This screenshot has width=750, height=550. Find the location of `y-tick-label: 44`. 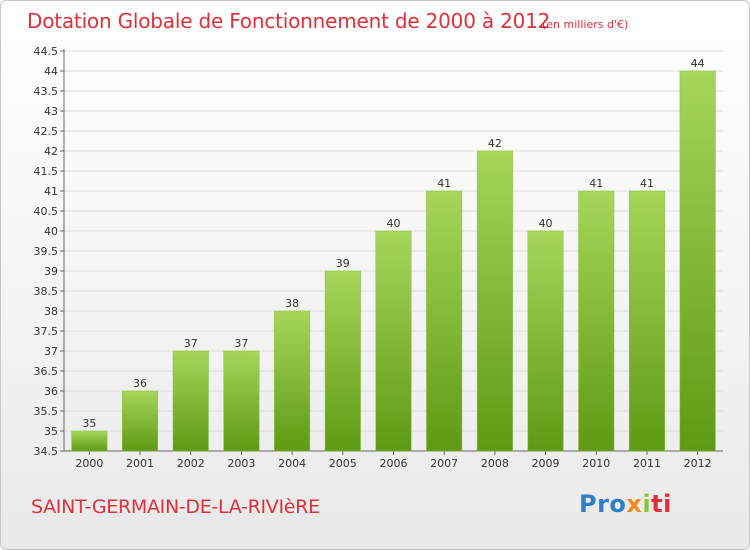

y-tick-label: 44 is located at coordinates (51, 71).